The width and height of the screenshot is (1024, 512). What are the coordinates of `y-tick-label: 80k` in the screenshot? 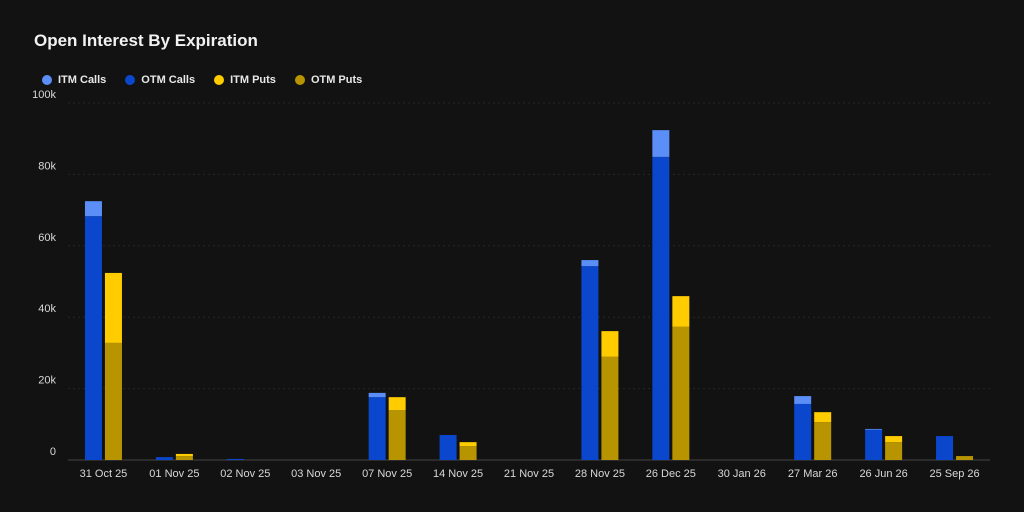 It's located at (47, 166).